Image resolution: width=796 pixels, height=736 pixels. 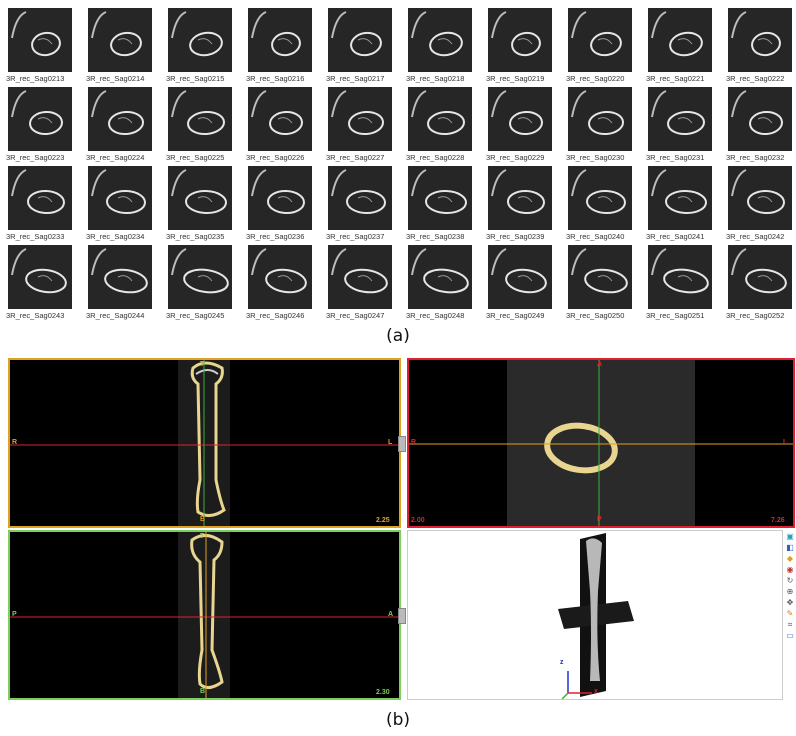 I want to click on thumbnail-filename: 3R_rec_Sag0252, so click(x=755, y=315).